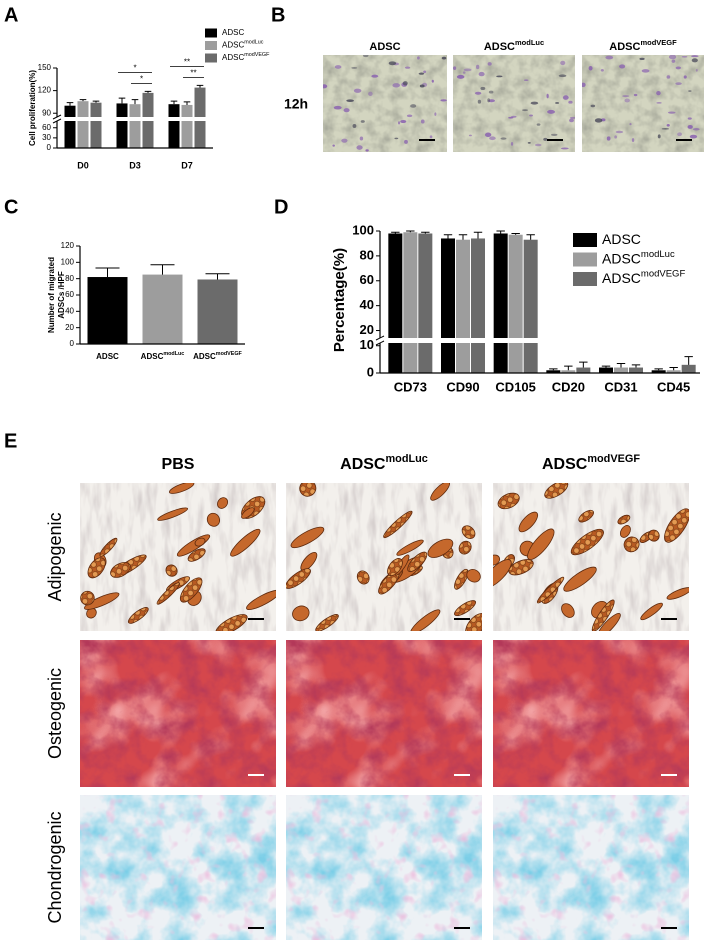 This screenshot has width=709, height=945. I want to click on y-tick-label: 10, so click(367, 344).